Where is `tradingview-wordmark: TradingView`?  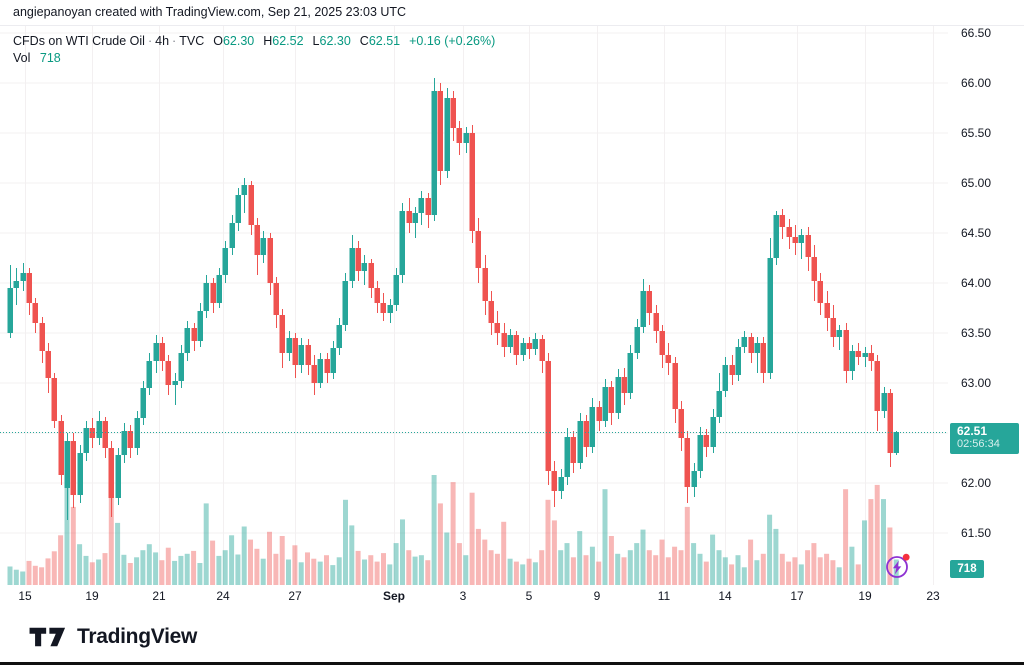
tradingview-wordmark: TradingView is located at coordinates (137, 636).